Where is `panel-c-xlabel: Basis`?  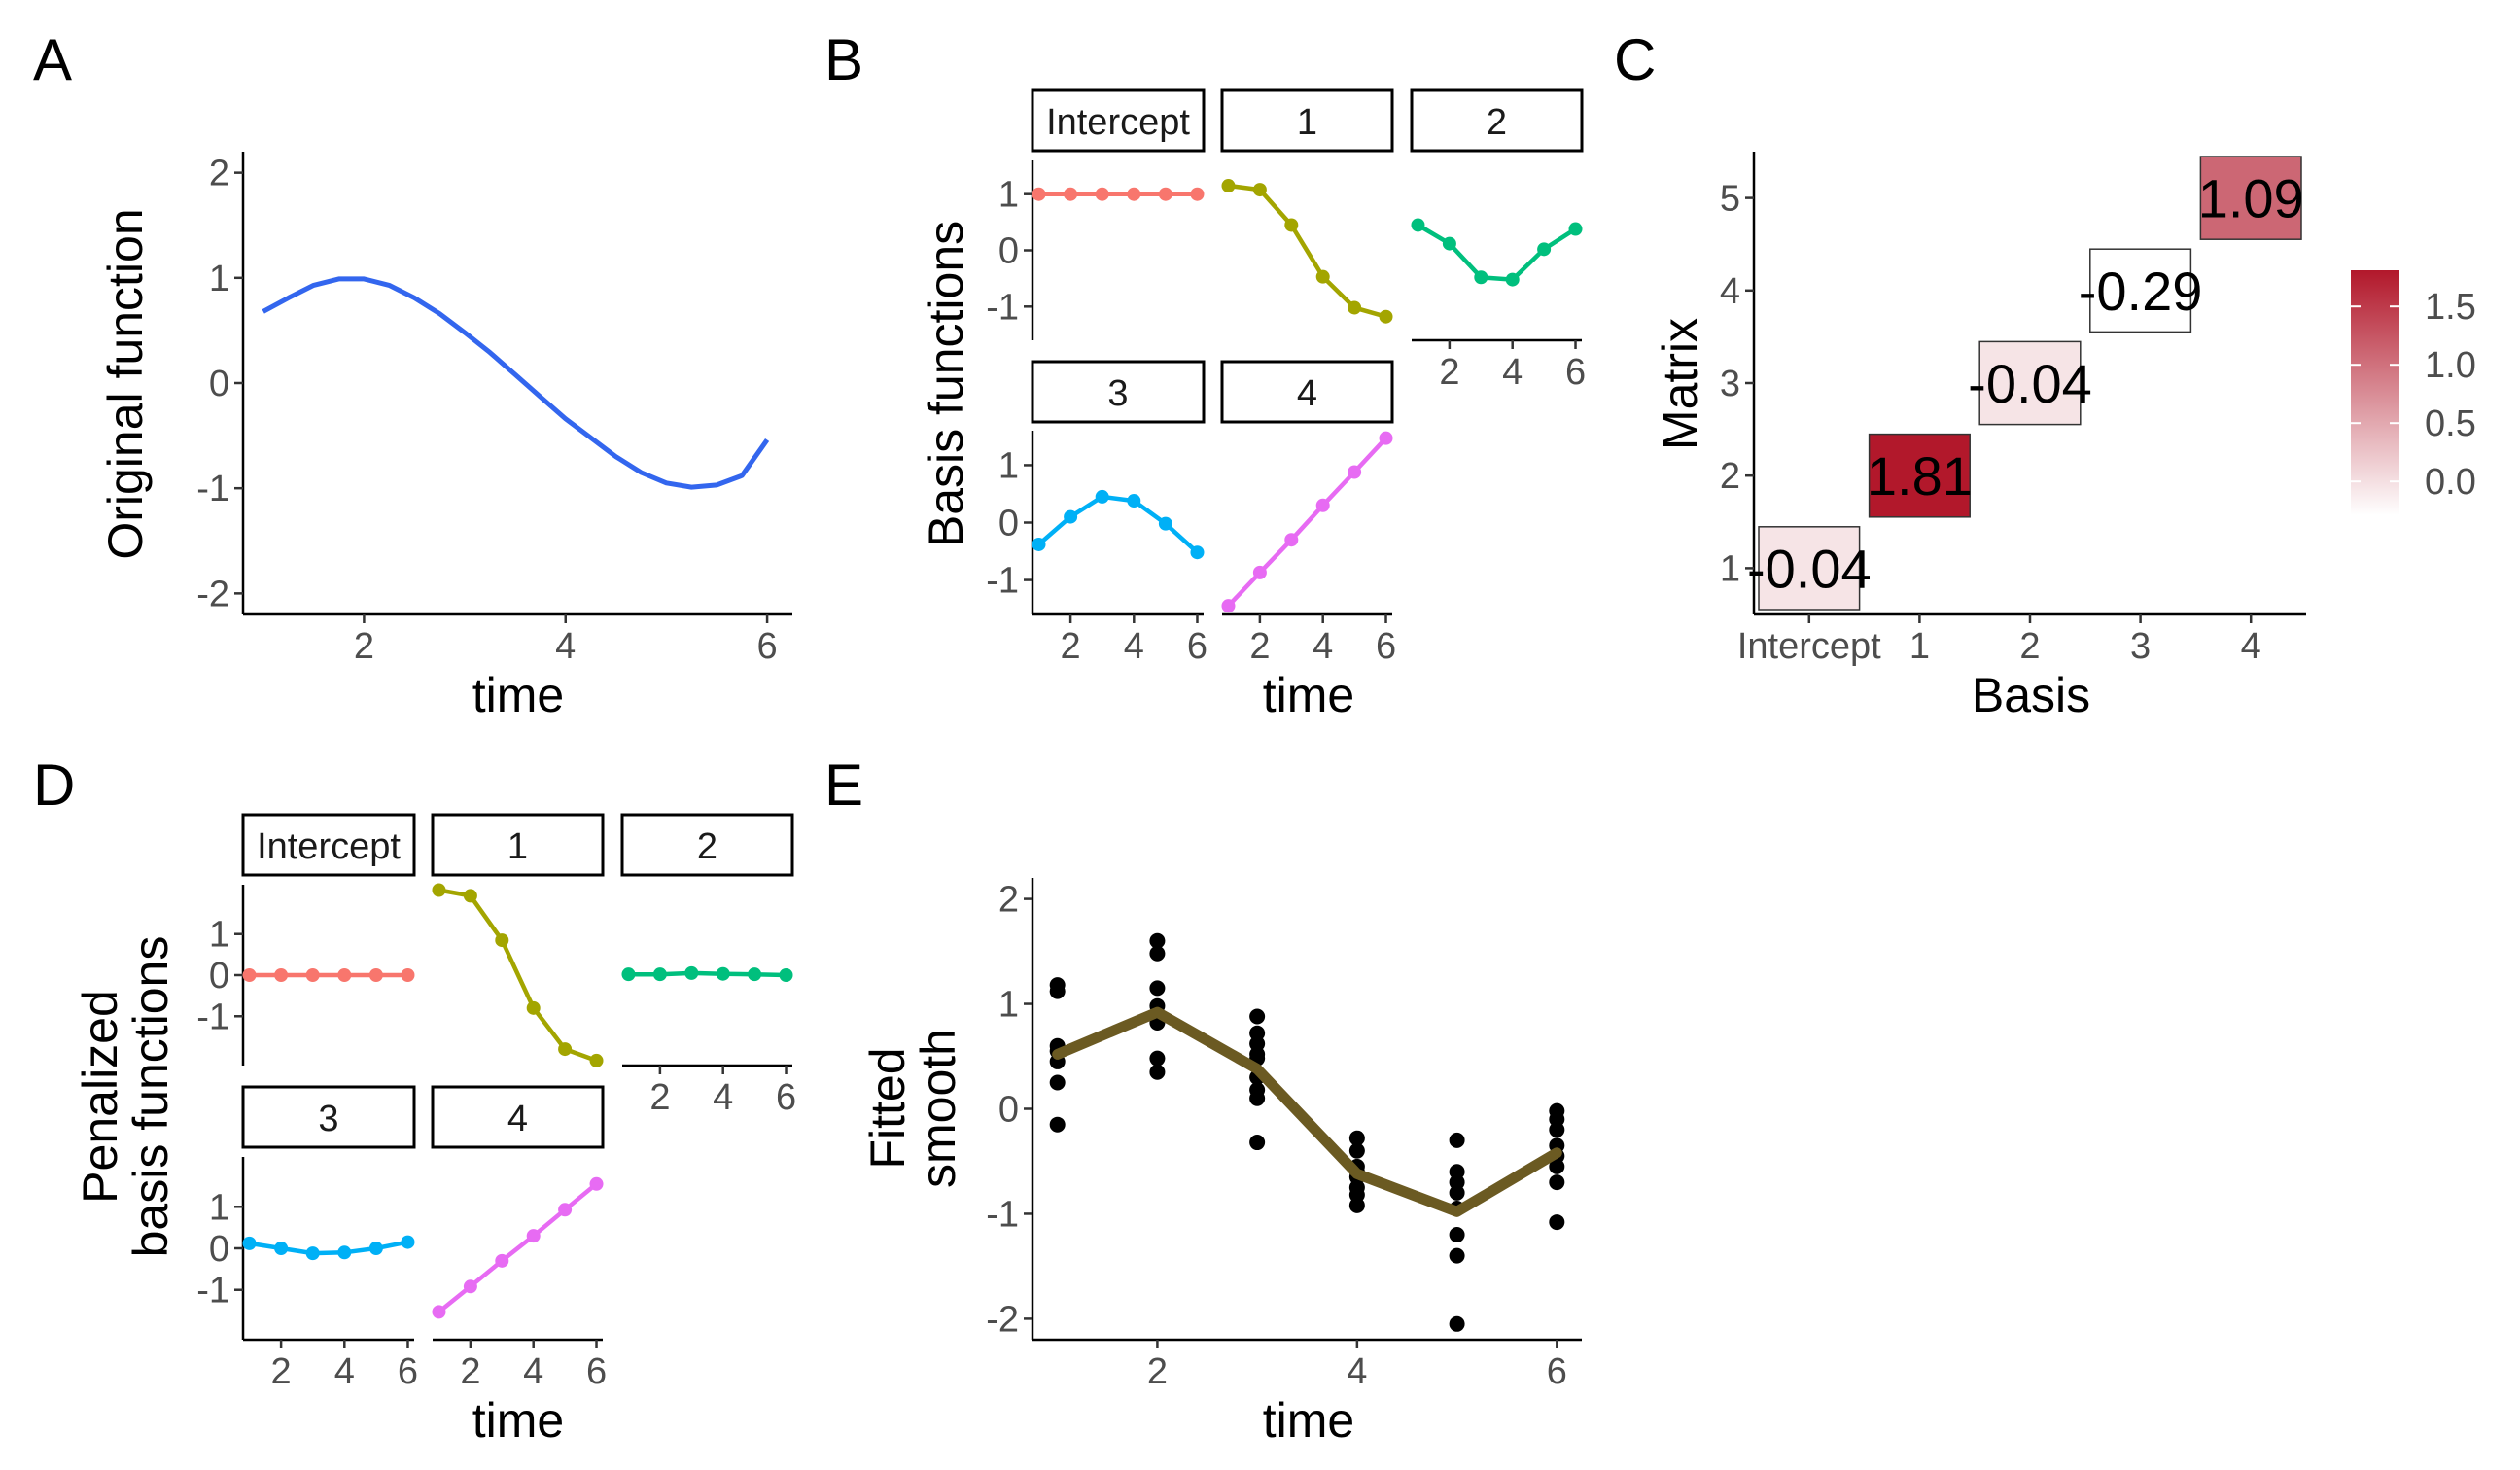
panel-c-xlabel: Basis is located at coordinates (2031, 695).